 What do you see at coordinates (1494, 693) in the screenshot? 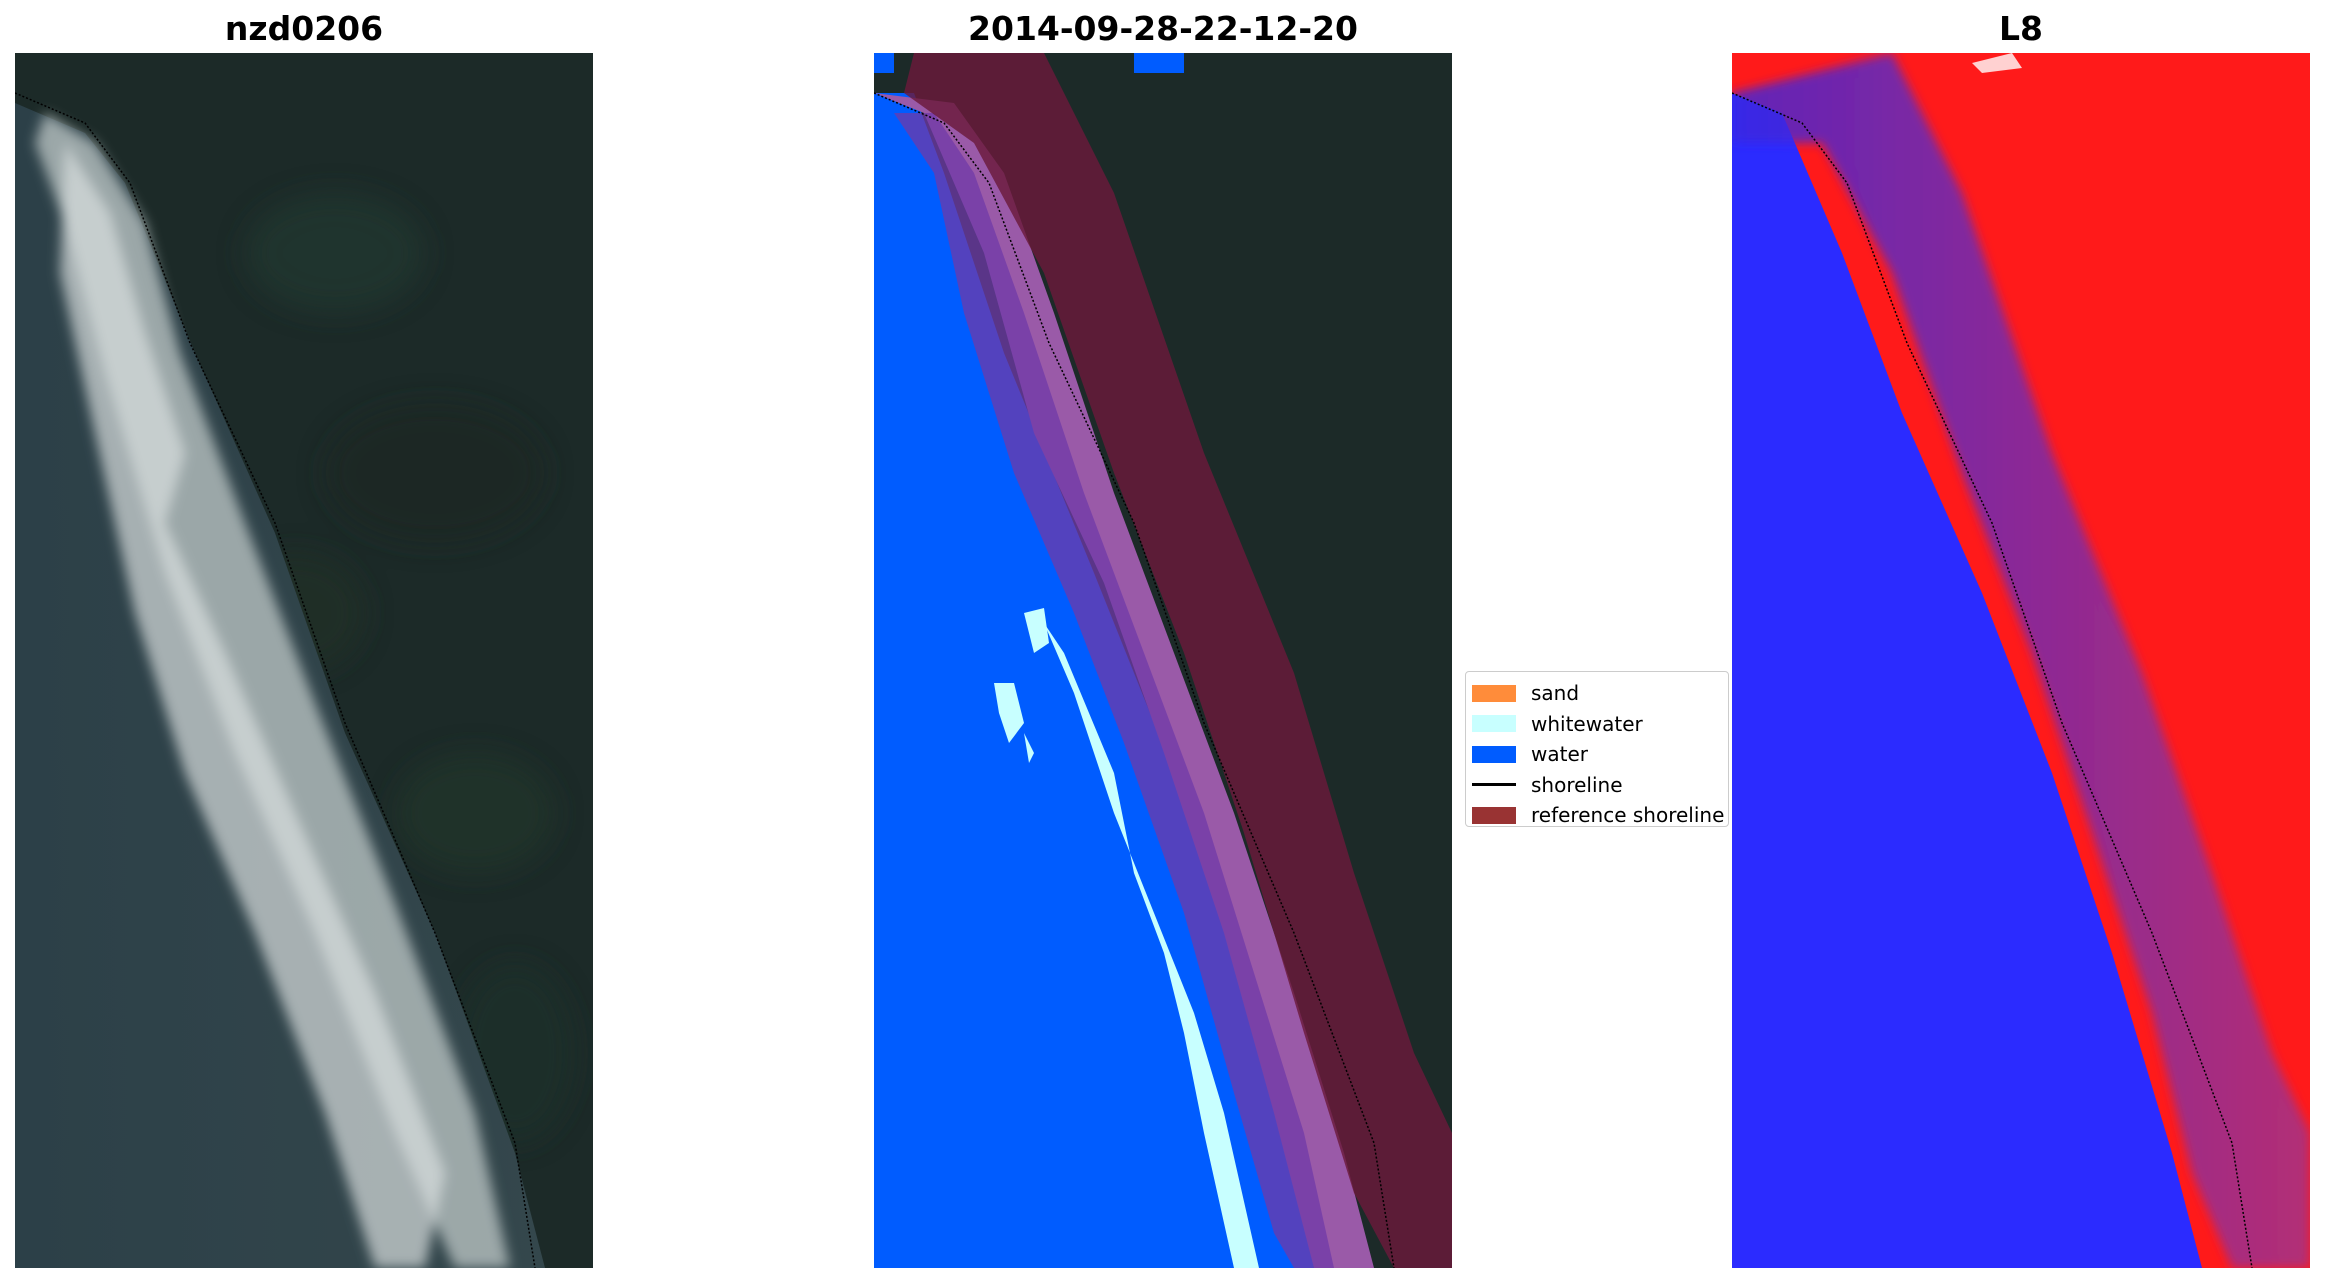
I see `legend-swatch-sand` at bounding box center [1494, 693].